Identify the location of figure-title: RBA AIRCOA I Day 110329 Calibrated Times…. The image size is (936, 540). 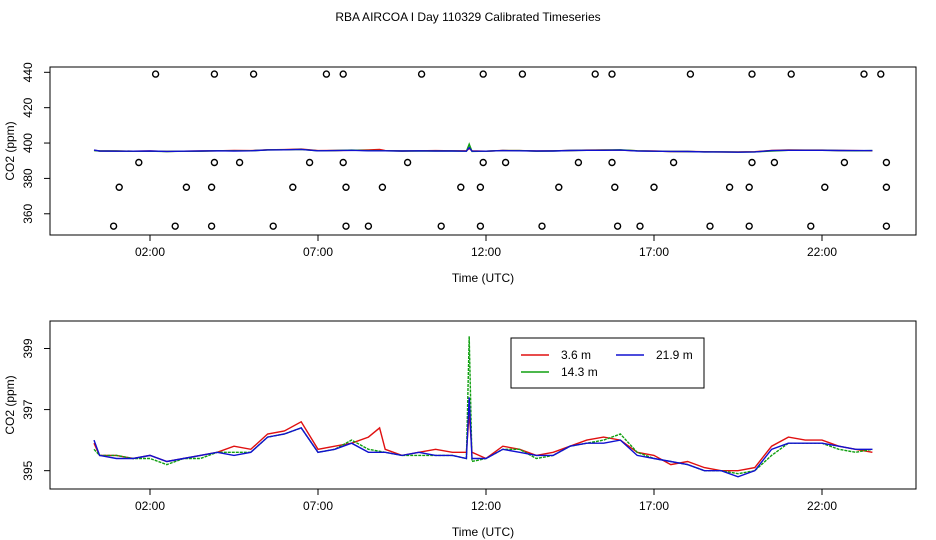
(467, 17).